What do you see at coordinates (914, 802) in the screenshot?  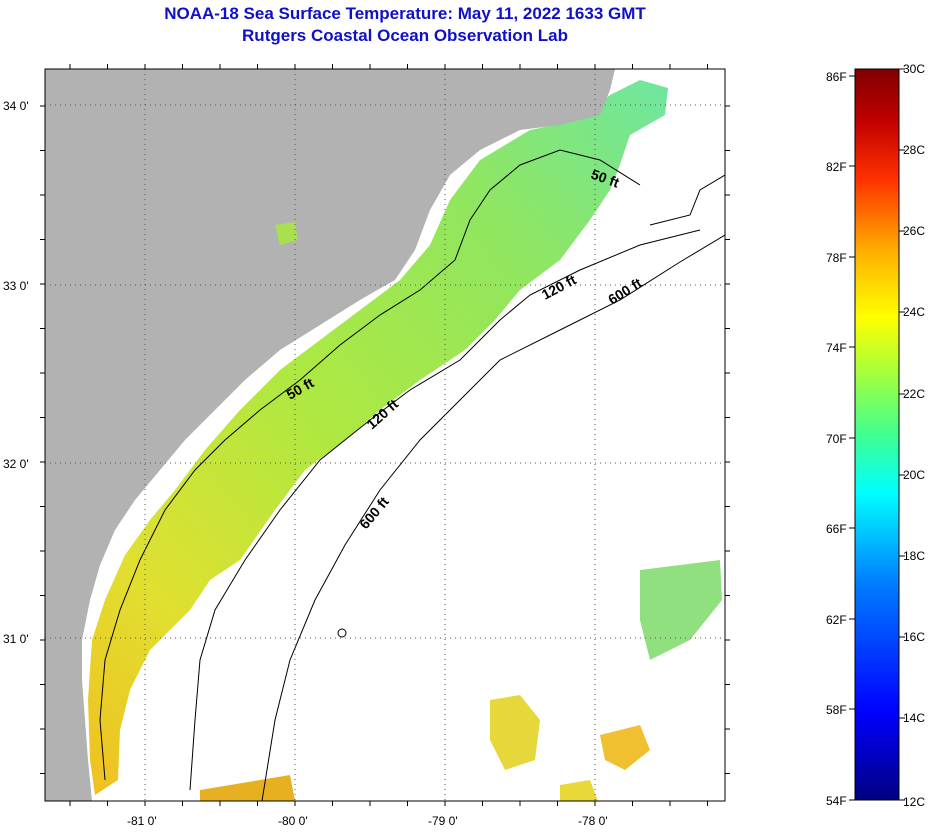 I see `colorbar-c-label: 12C` at bounding box center [914, 802].